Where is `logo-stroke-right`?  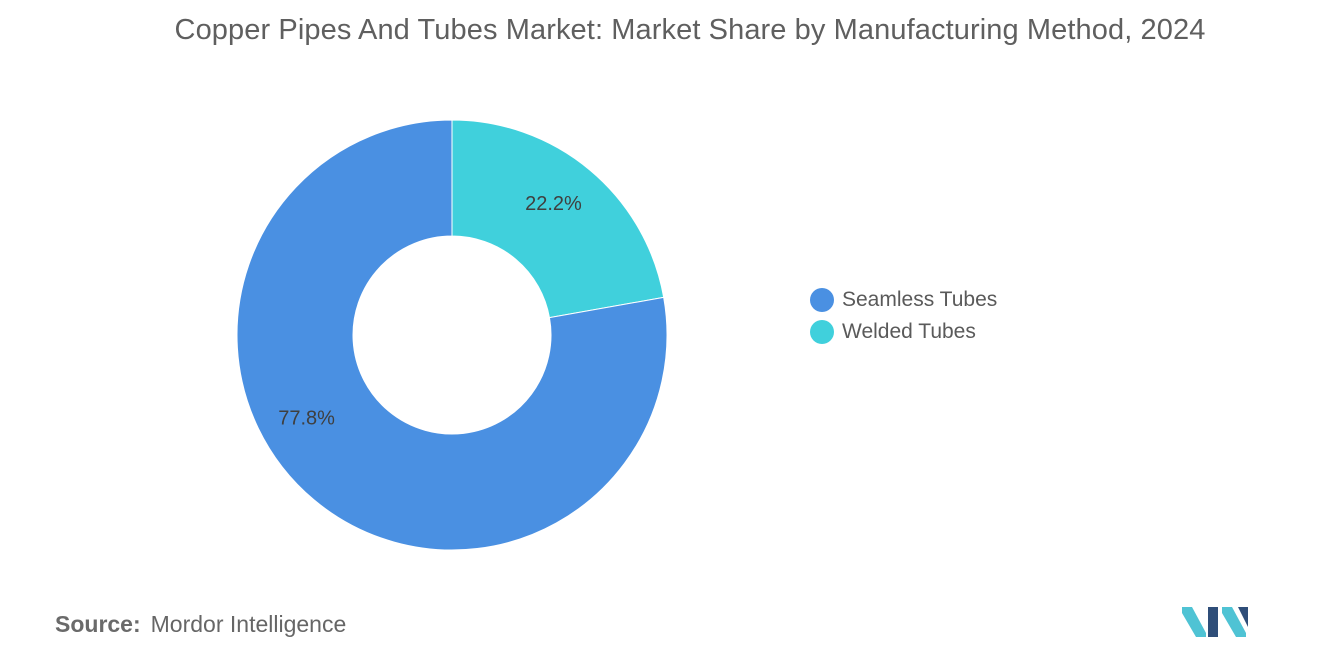 logo-stroke-right is located at coordinates (1234, 622).